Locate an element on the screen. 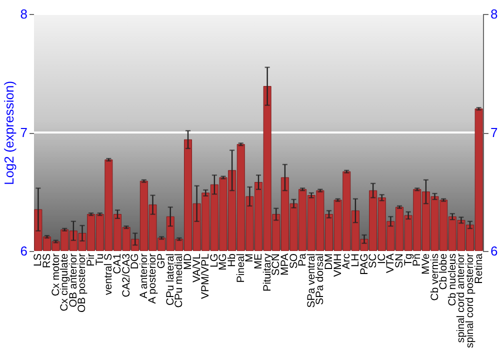 This screenshot has height=350, width=500. y-tick-label: 7 is located at coordinates (24, 132).